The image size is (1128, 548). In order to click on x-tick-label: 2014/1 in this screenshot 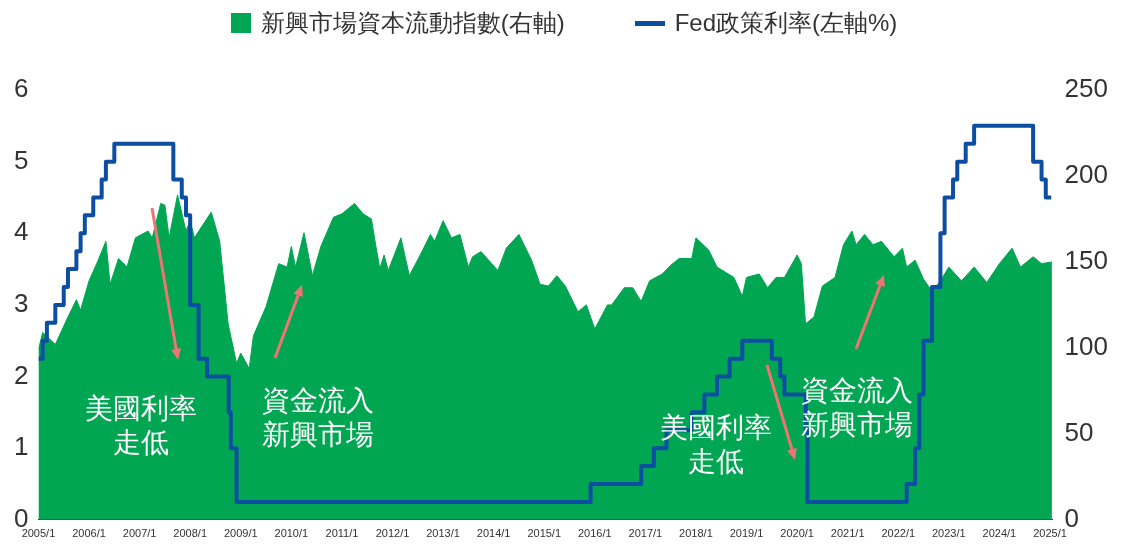, I will do `click(493, 533)`.